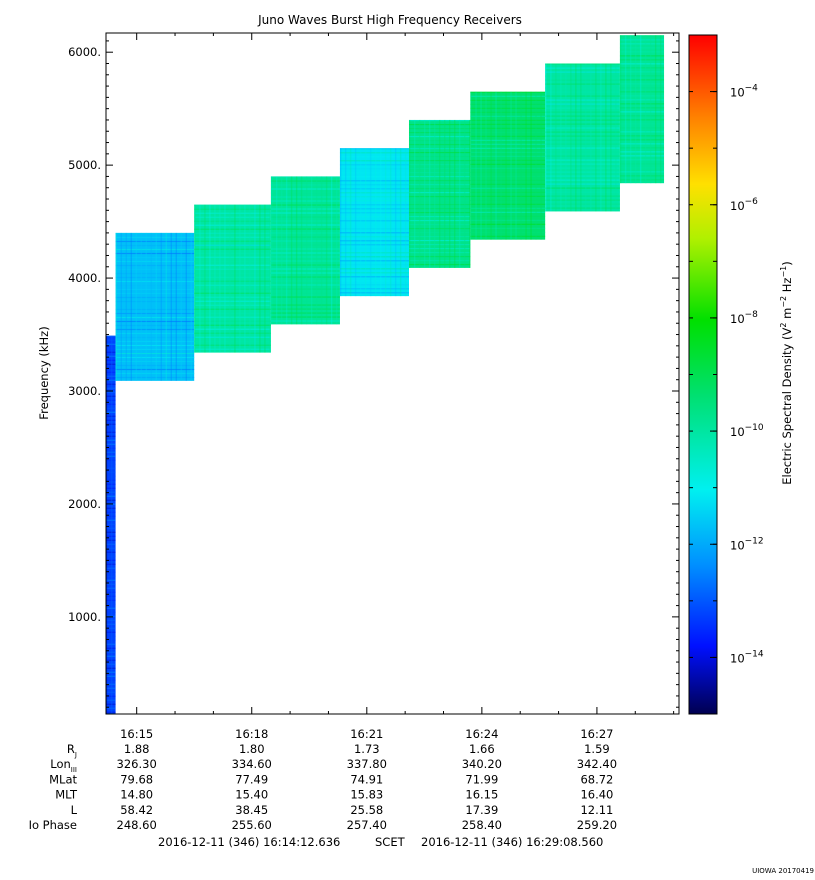  What do you see at coordinates (84, 617) in the screenshot?
I see `y-tick-label: 1000.` at bounding box center [84, 617].